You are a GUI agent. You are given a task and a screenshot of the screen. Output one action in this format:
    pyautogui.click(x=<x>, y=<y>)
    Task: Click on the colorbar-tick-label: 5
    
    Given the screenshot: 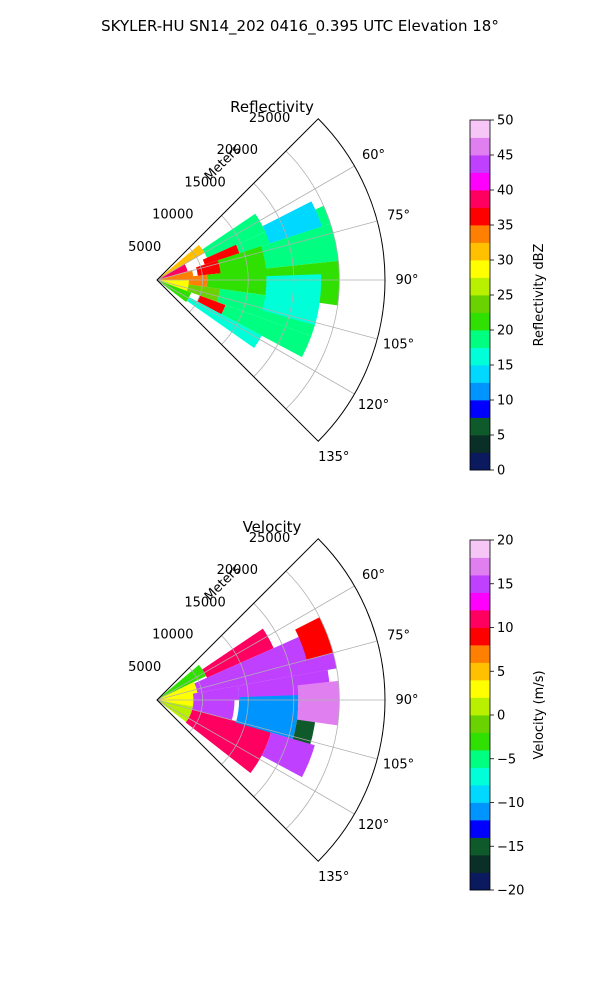 What is the action you would take?
    pyautogui.click(x=501, y=436)
    